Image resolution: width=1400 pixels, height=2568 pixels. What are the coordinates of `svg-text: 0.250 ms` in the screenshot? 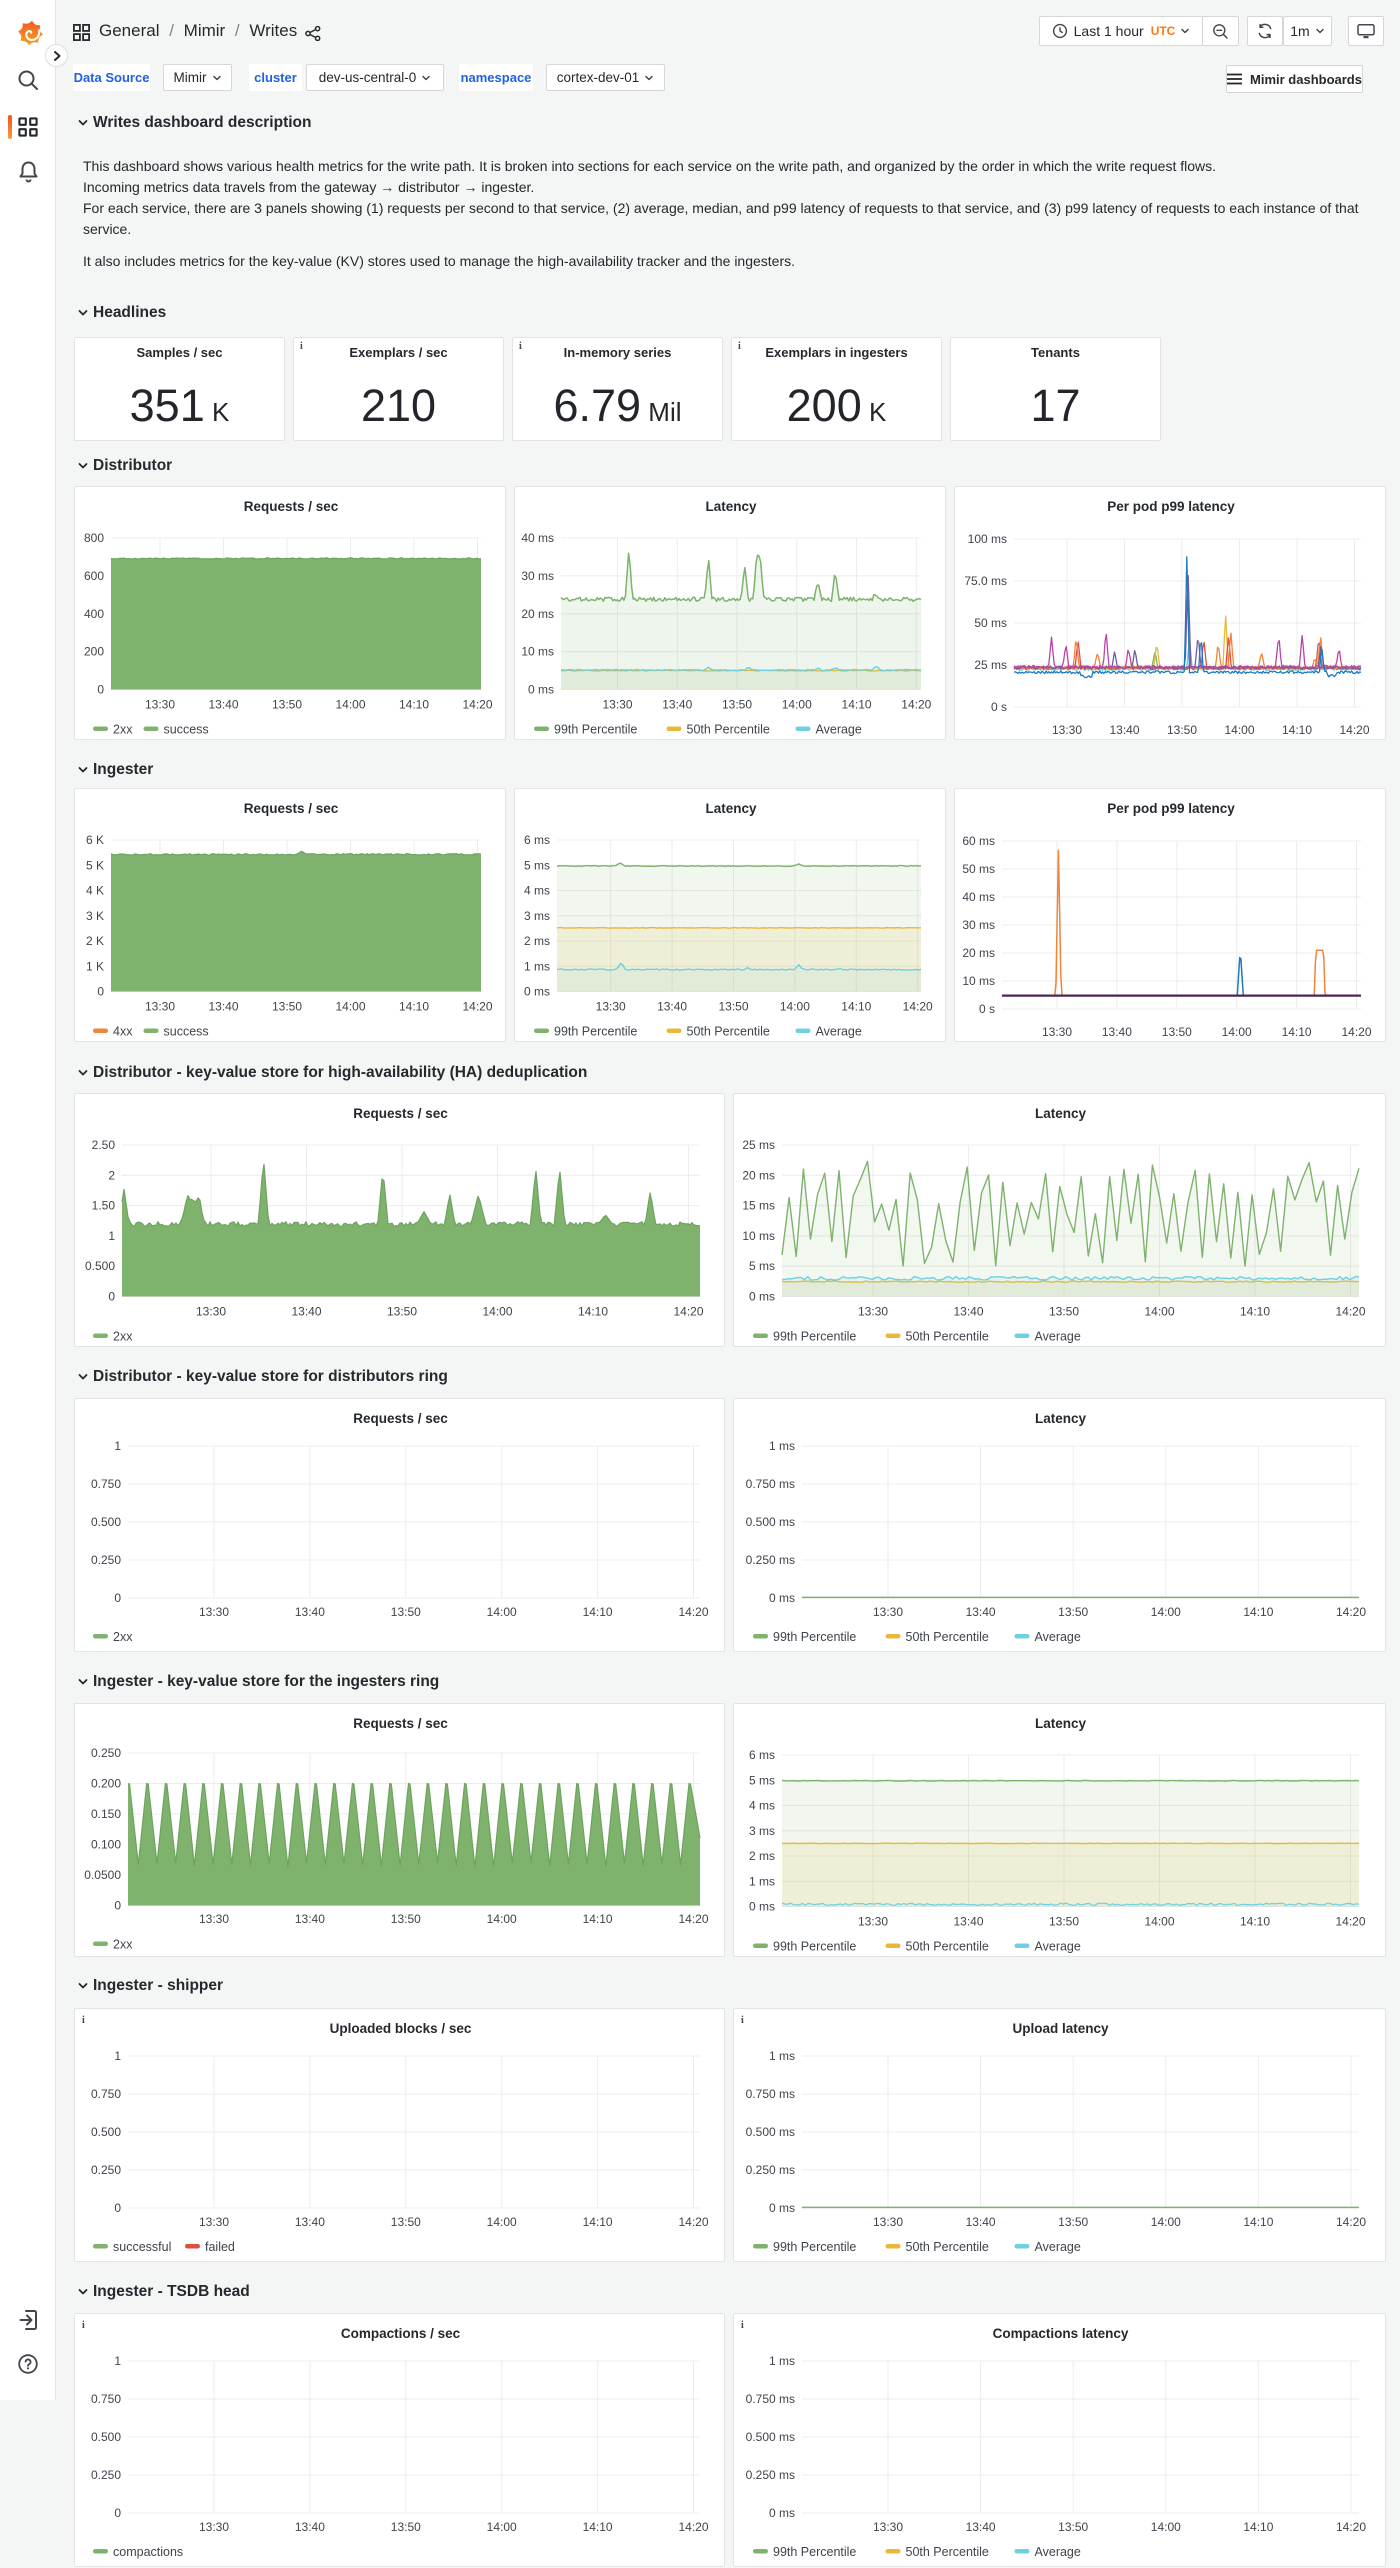 It's located at (770, 2475).